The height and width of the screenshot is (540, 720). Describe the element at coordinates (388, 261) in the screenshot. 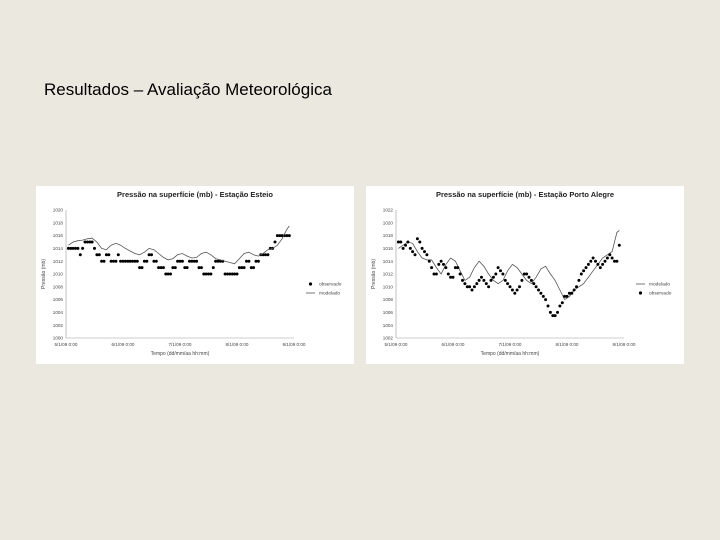

I see `chart2-y-tick-label: 1014` at that location.